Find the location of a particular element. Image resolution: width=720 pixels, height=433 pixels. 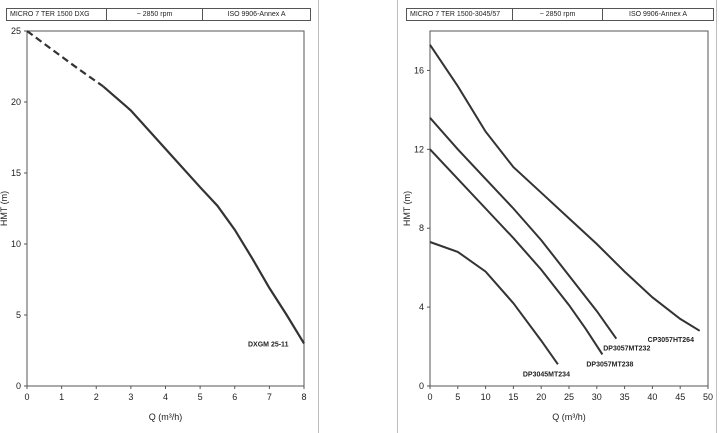

x-tick-label: 6 is located at coordinates (234, 397).